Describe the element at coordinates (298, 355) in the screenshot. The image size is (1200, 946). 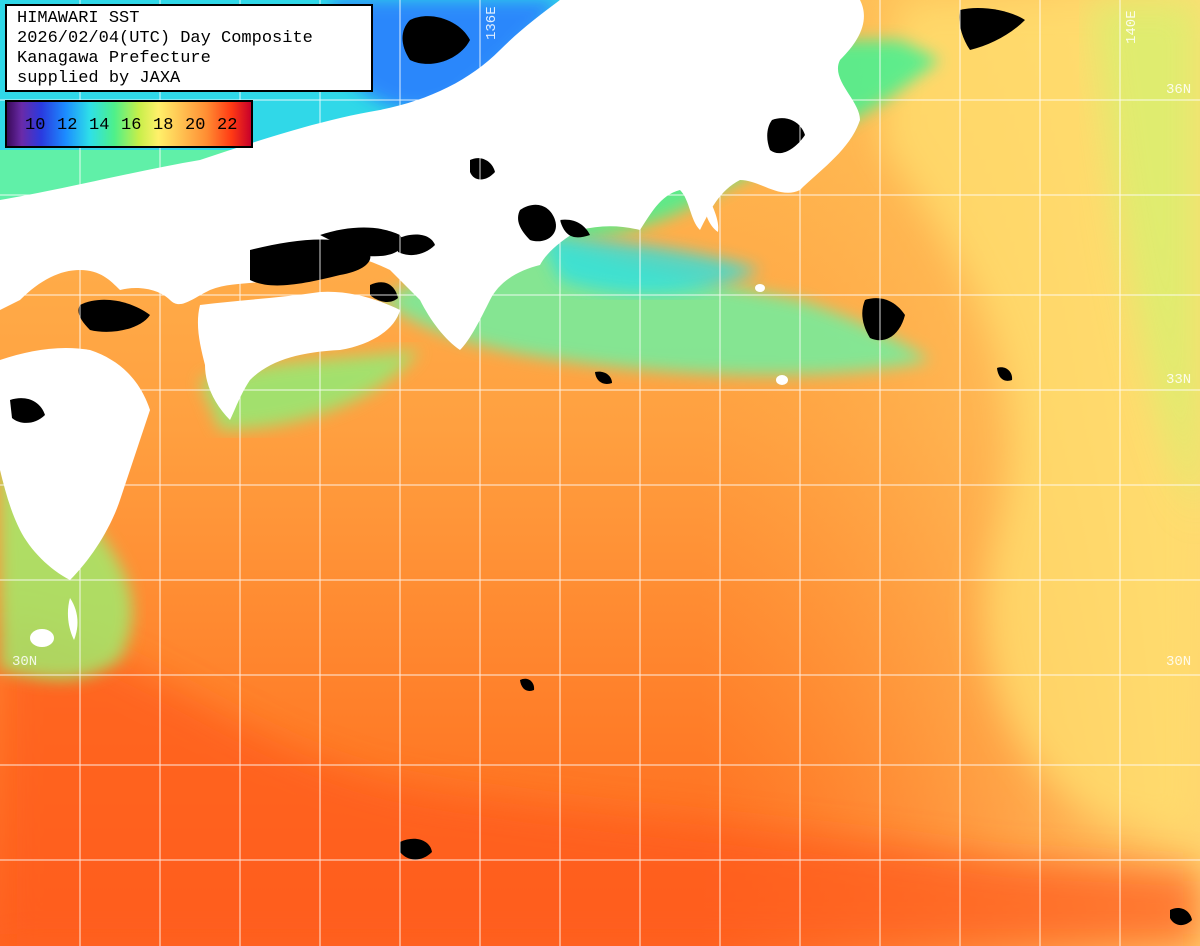
I see `land-shikoku` at that location.